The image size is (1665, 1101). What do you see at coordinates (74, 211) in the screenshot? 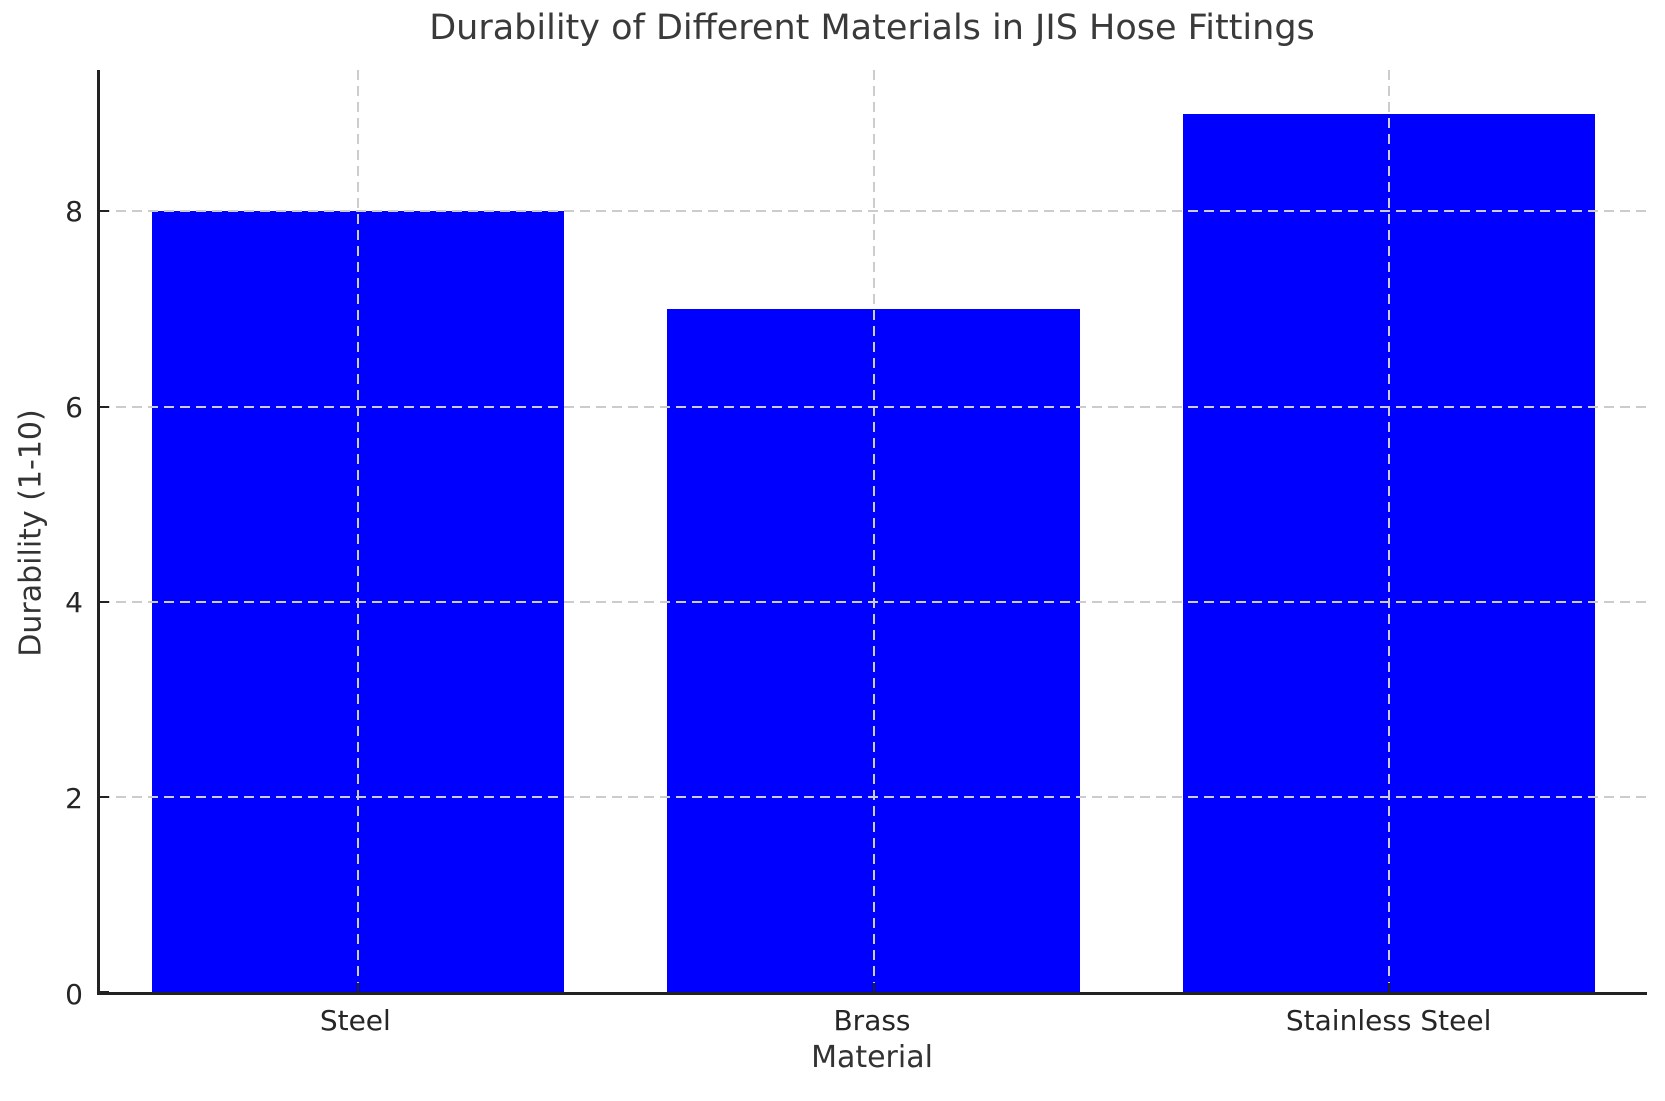
I see `y-tick-label: 8` at bounding box center [74, 211].